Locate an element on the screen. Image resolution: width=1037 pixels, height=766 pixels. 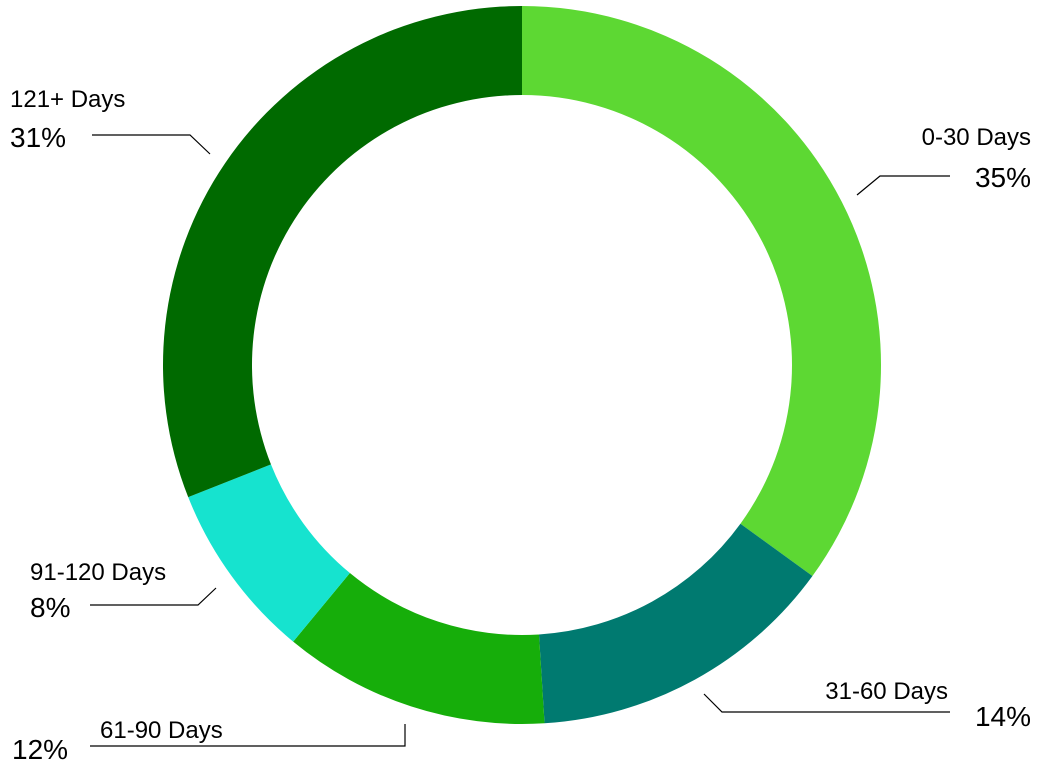
slice-label-121-plus-days: 121+ Days is located at coordinates (67, 99).